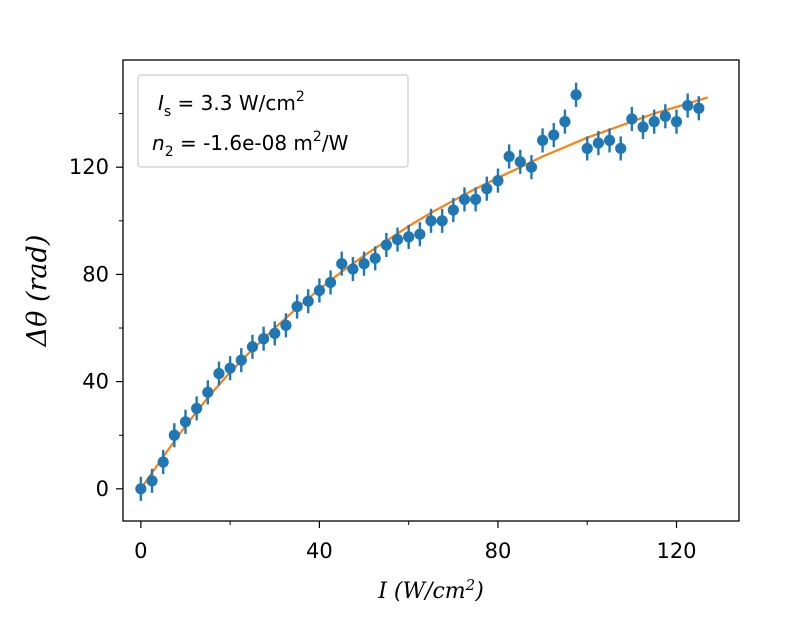  Describe the element at coordinates (273, 121) in the screenshot. I see `legend: Is = 3.3 W/cm2 n2 = -1.6e-08 m2/W` at that location.